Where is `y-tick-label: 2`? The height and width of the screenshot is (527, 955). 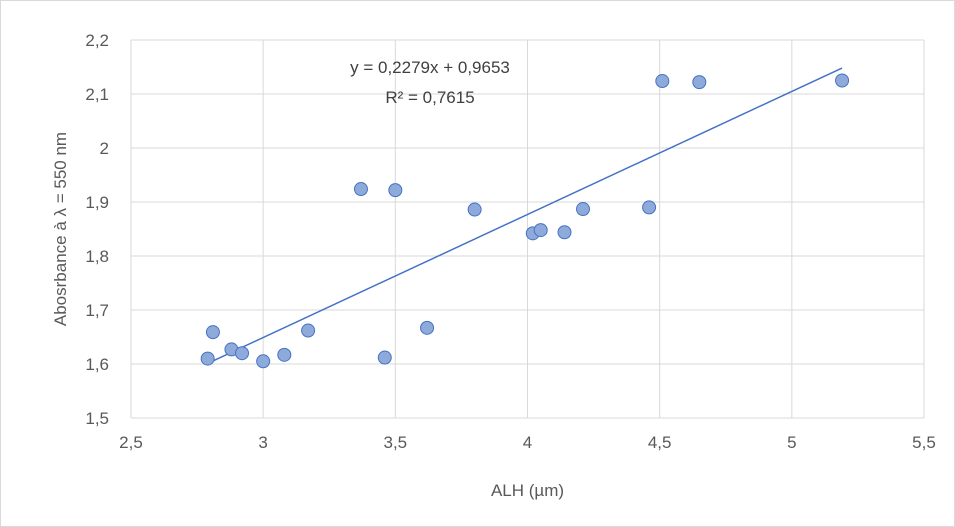 y-tick-label: 2 is located at coordinates (104, 148).